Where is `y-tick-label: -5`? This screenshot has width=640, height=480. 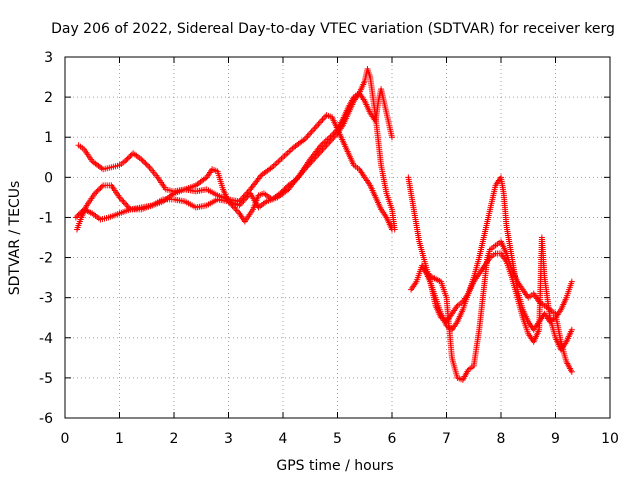 y-tick-label: -5 is located at coordinates (46, 379).